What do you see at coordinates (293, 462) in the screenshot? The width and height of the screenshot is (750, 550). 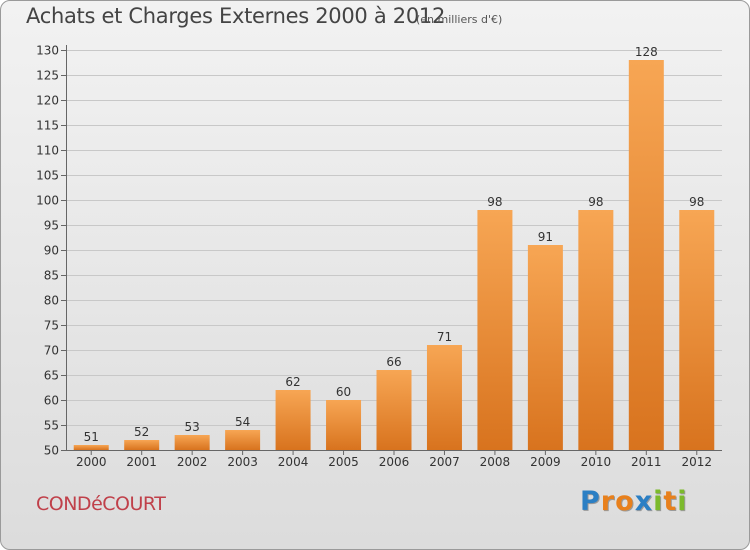 I see `x-tick-label: 2004` at bounding box center [293, 462].